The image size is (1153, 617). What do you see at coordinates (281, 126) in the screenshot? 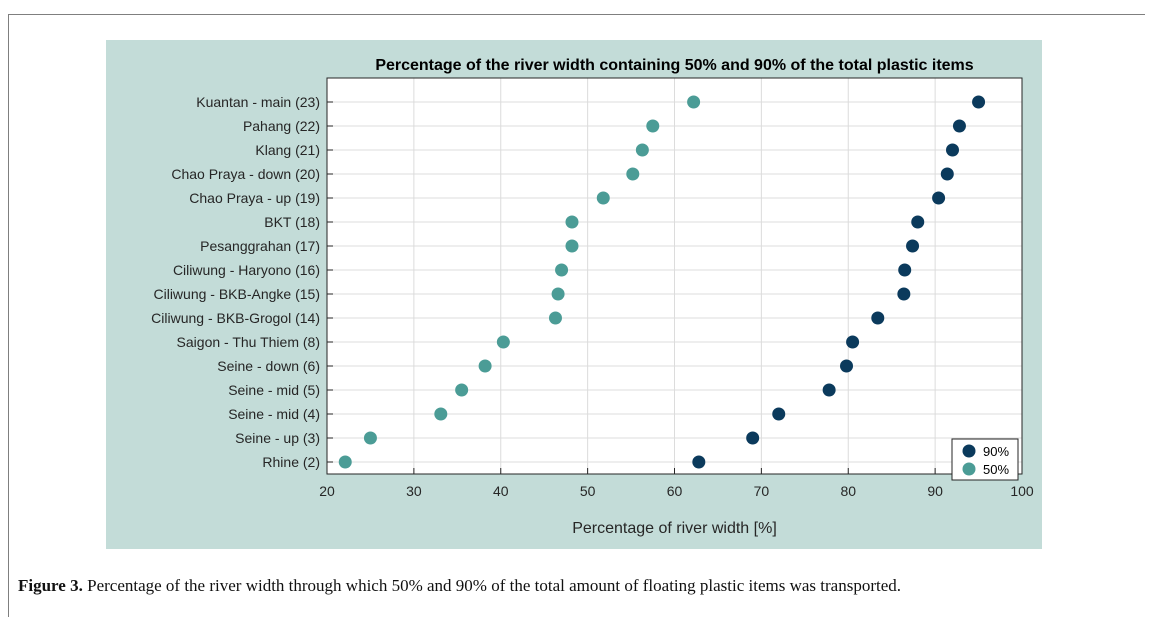
I see `y-tick-label: Pahang (22)` at bounding box center [281, 126].